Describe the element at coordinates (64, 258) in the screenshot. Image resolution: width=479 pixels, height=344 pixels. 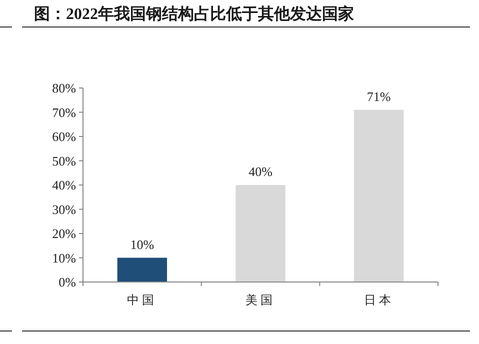
I see `y-tick-label: 10%` at that location.